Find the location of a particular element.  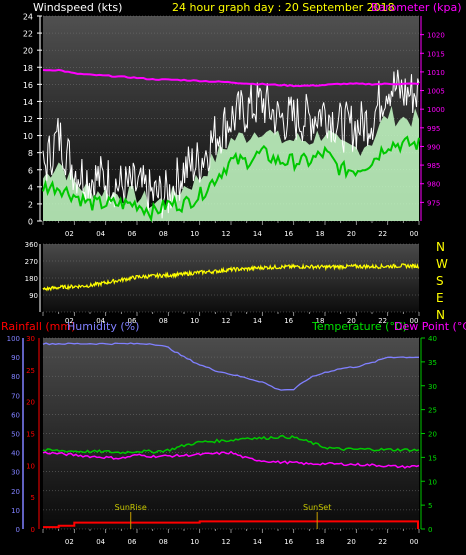

rainfall-line is located at coordinates (231, 524).